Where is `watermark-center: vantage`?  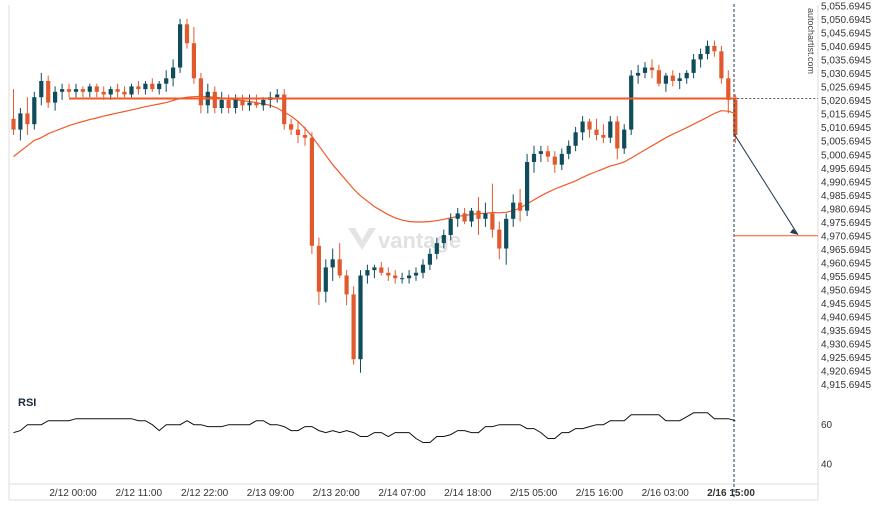
watermark-center: vantage is located at coordinates (404, 240).